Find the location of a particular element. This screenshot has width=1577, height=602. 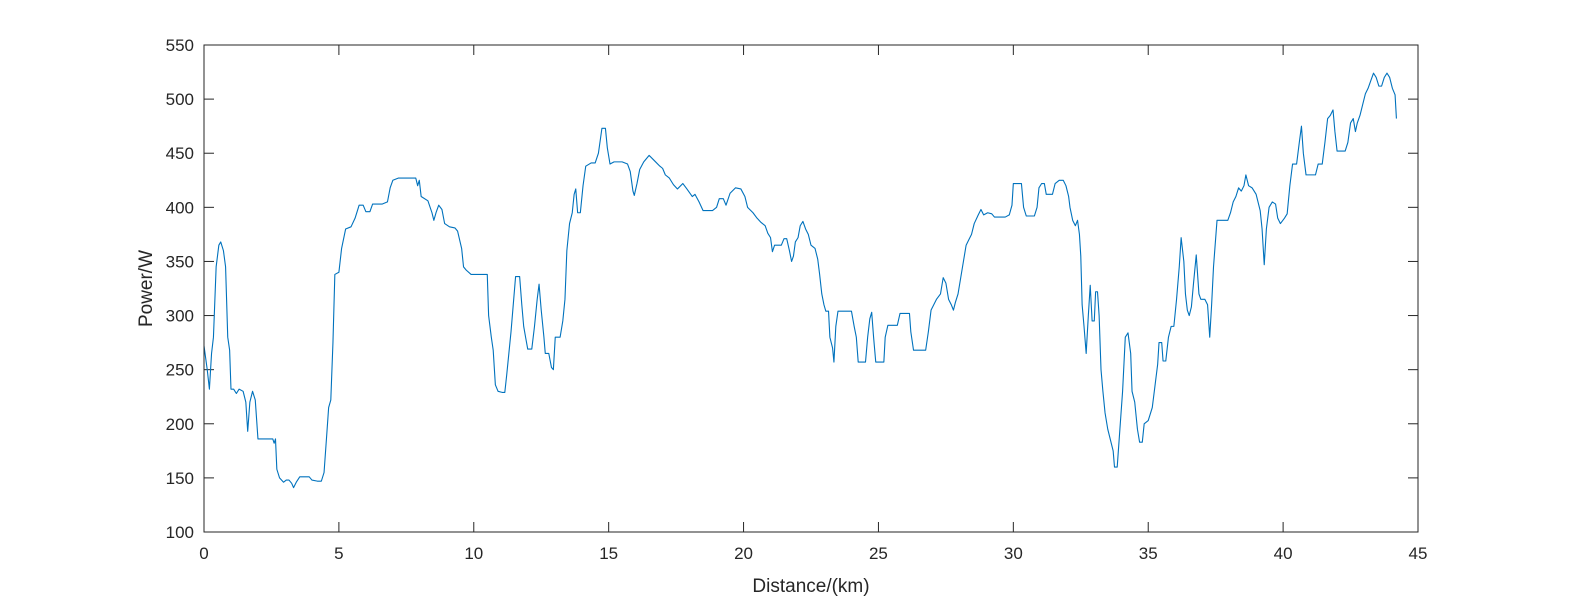

y-tick-label: 550 is located at coordinates (180, 45).